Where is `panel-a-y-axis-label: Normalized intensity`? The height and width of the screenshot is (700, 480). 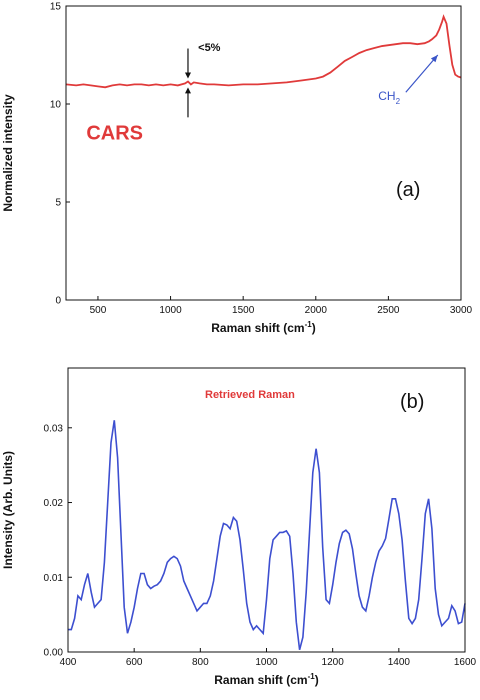
panel-a-y-axis-label: Normalized intensity is located at coordinates (8, 153).